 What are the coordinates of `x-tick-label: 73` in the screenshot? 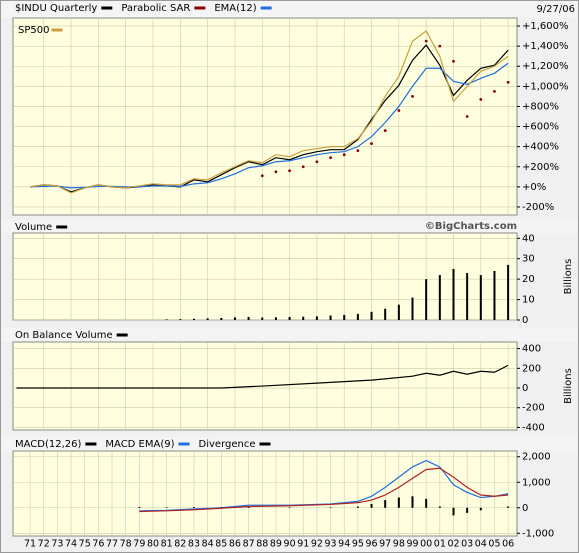 It's located at (57, 544).